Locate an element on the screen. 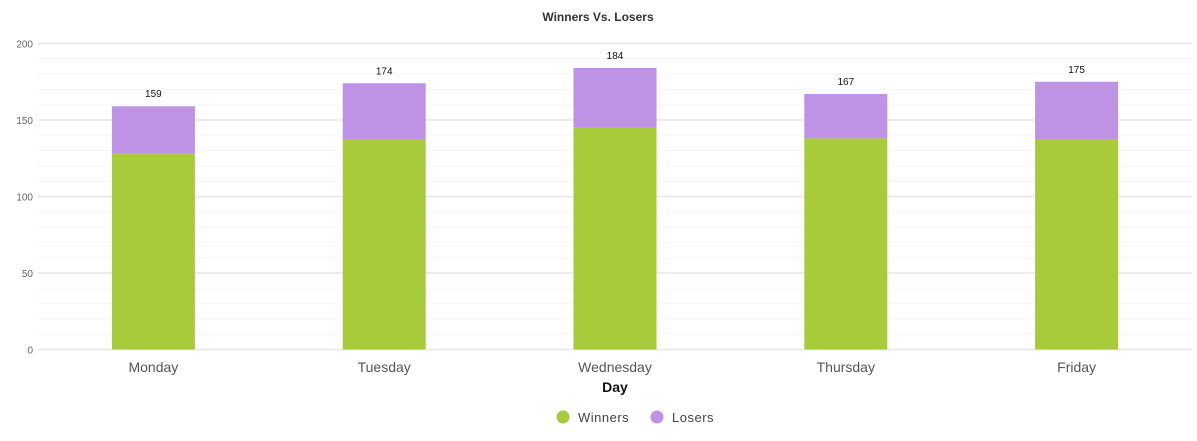 This screenshot has width=1197, height=441. bar-losers-wednesday is located at coordinates (615, 97).